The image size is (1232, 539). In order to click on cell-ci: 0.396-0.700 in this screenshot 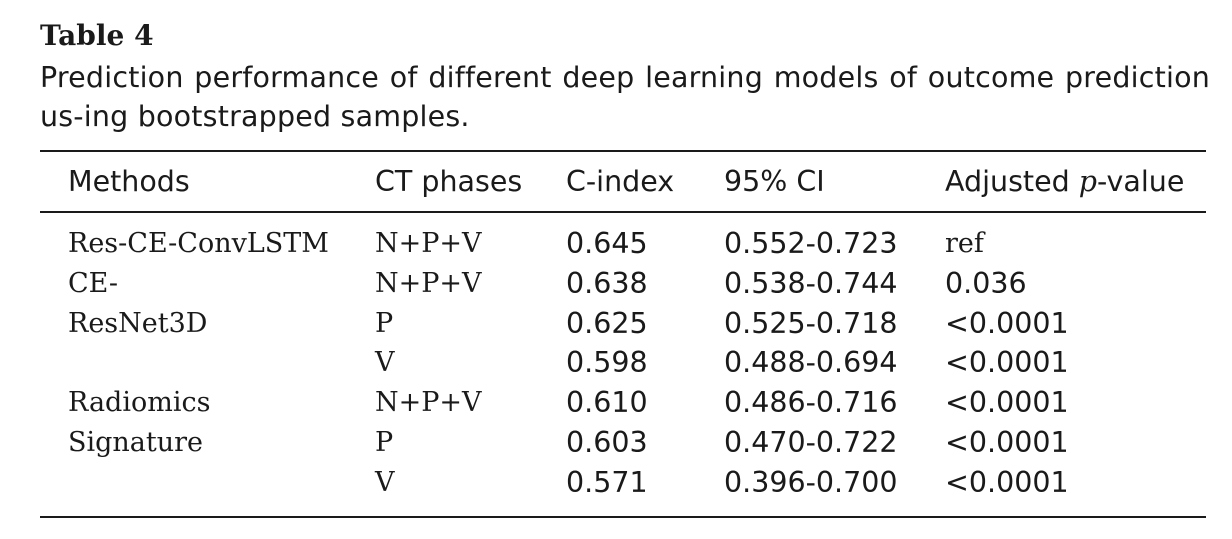, I will do `click(811, 482)`.